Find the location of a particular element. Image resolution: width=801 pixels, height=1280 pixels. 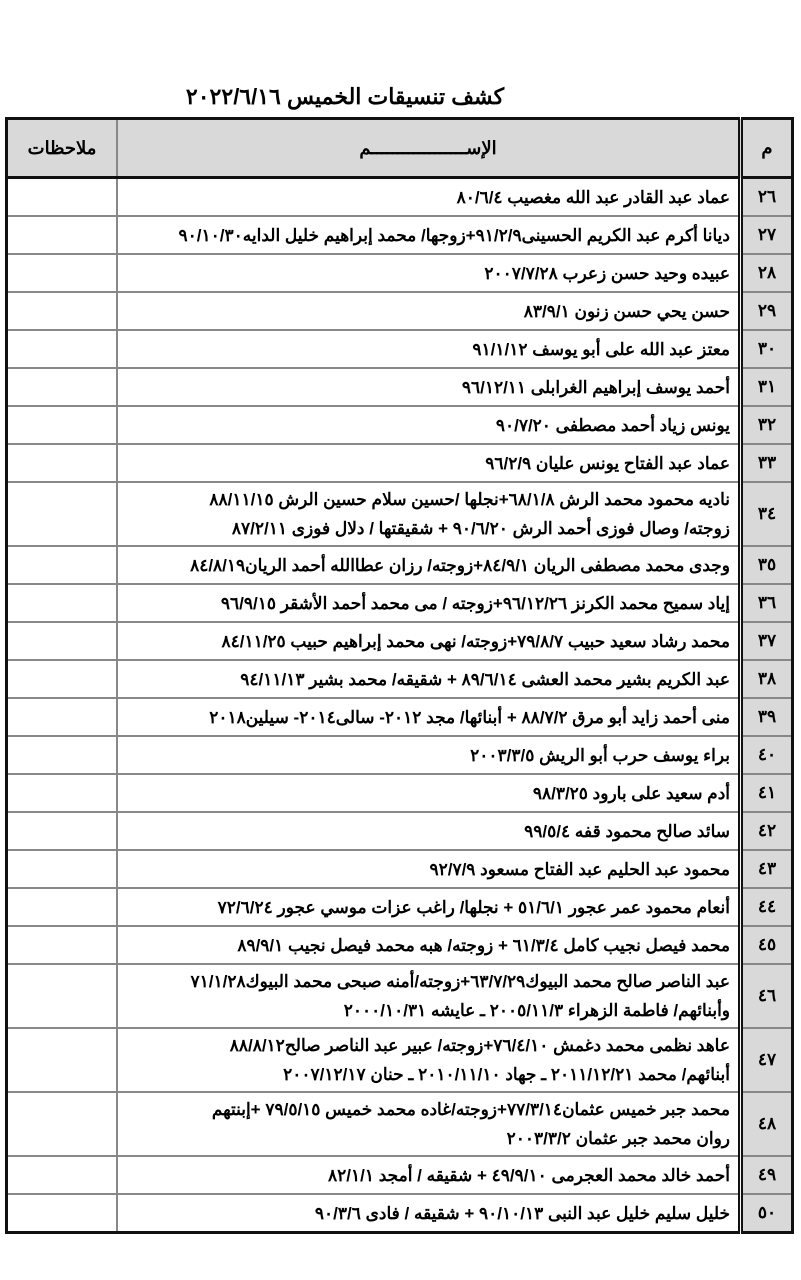

table-row: ٢٩ حسن يحي حسن زنون ٨٣/٩/١ is located at coordinates (399, 311).